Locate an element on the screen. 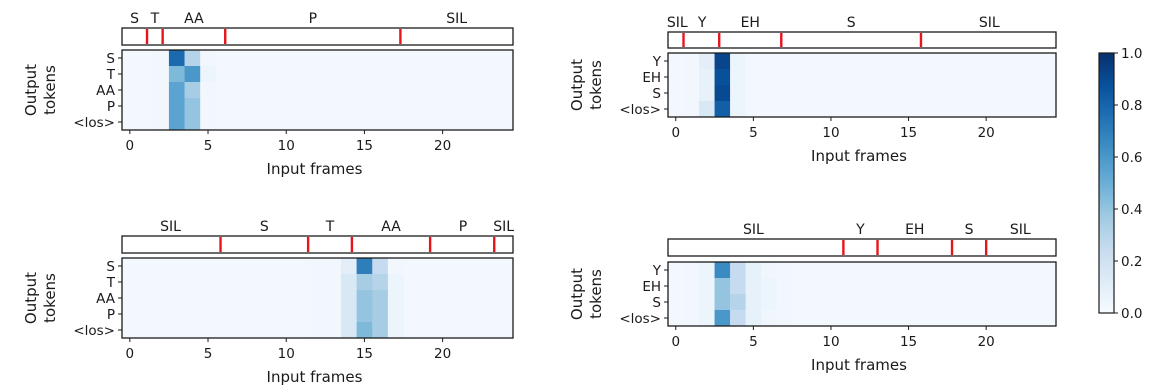  x-tick-label: 15 is located at coordinates (364, 354).